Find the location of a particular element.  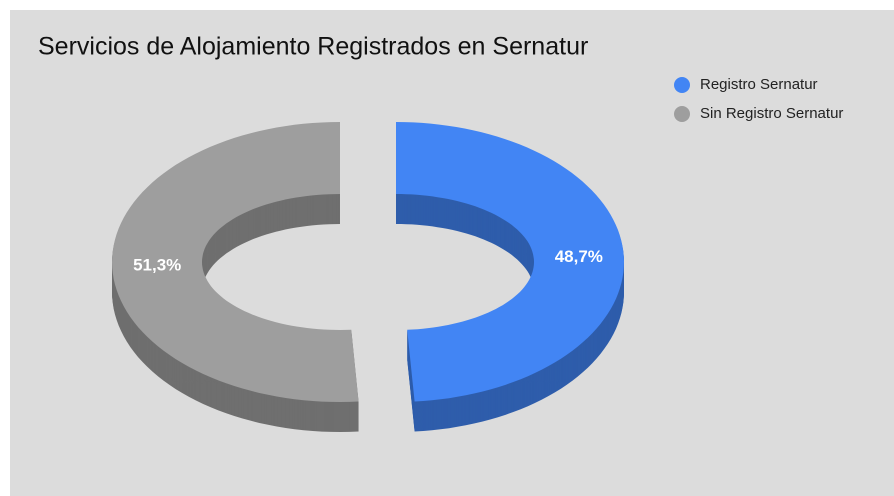

data-label: 51,3% is located at coordinates (157, 265).